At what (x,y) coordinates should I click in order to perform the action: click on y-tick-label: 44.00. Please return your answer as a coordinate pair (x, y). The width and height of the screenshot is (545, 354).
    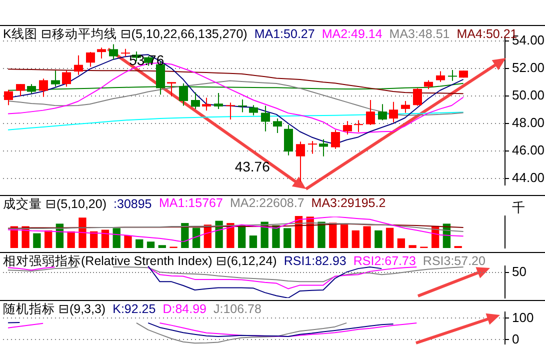
    Looking at the image, I should click on (528, 177).